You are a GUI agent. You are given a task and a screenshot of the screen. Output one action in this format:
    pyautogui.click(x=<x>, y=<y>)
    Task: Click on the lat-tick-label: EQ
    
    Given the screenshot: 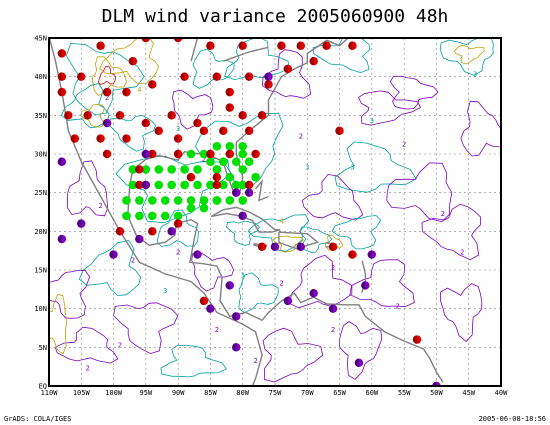 What is the action you would take?
    pyautogui.click(x=43, y=387)
    